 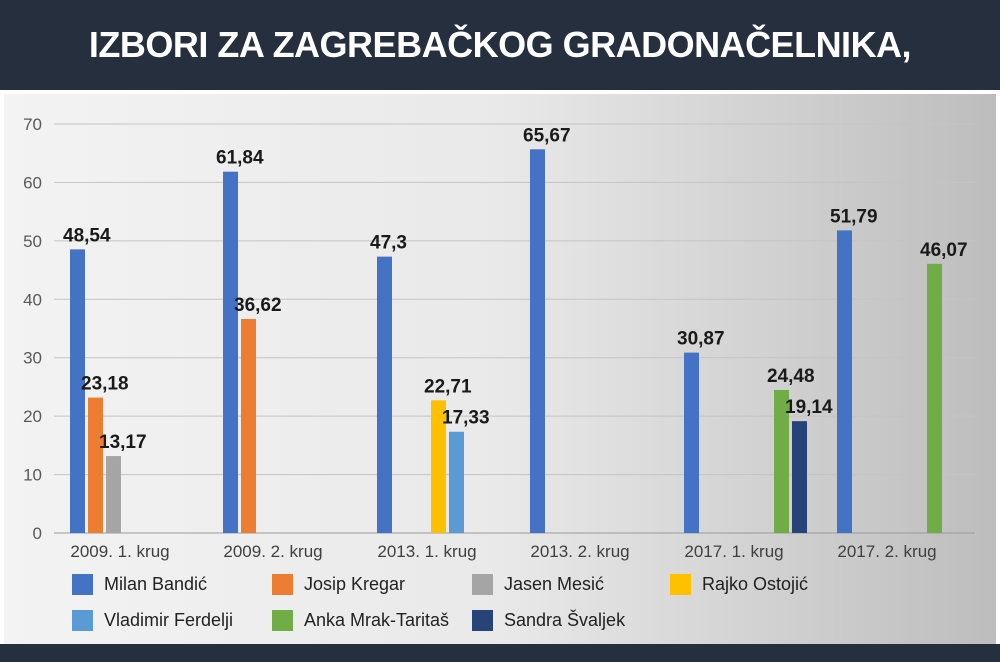 What do you see at coordinates (809, 407) in the screenshot?
I see `data-label: 19,14` at bounding box center [809, 407].